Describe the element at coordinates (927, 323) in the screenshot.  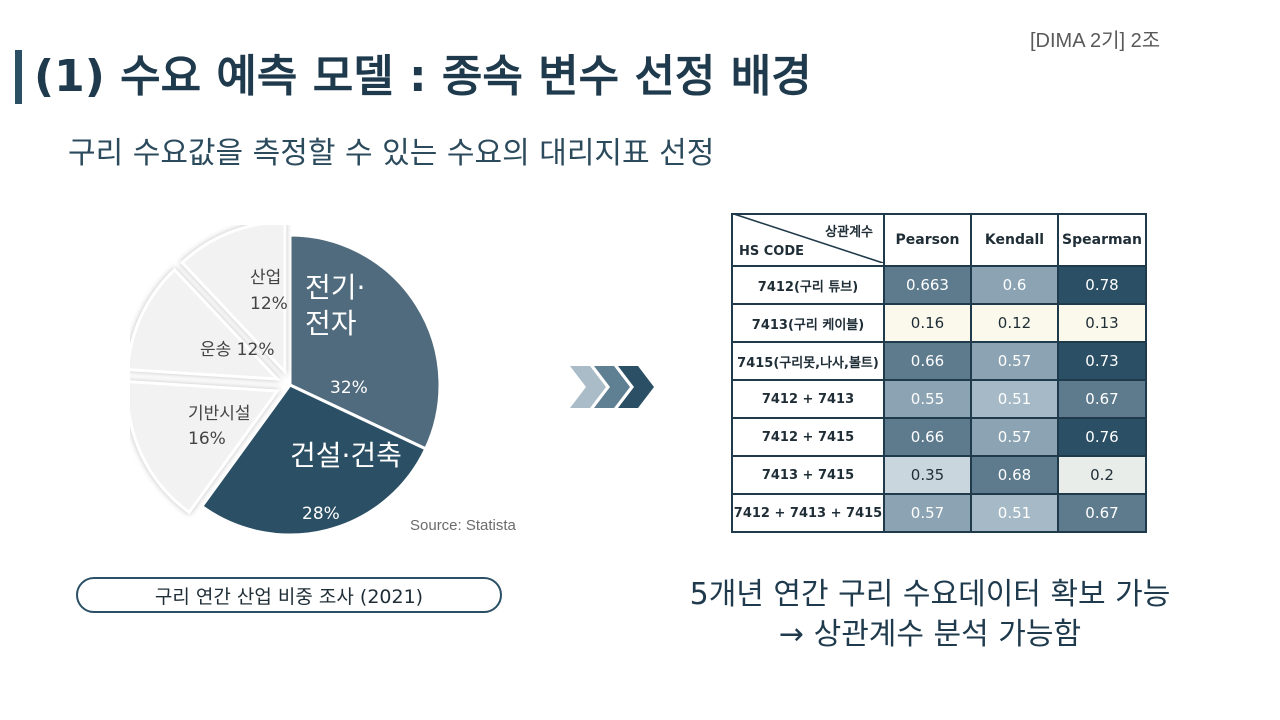
I see `correlation-cell: 0.16` at that location.